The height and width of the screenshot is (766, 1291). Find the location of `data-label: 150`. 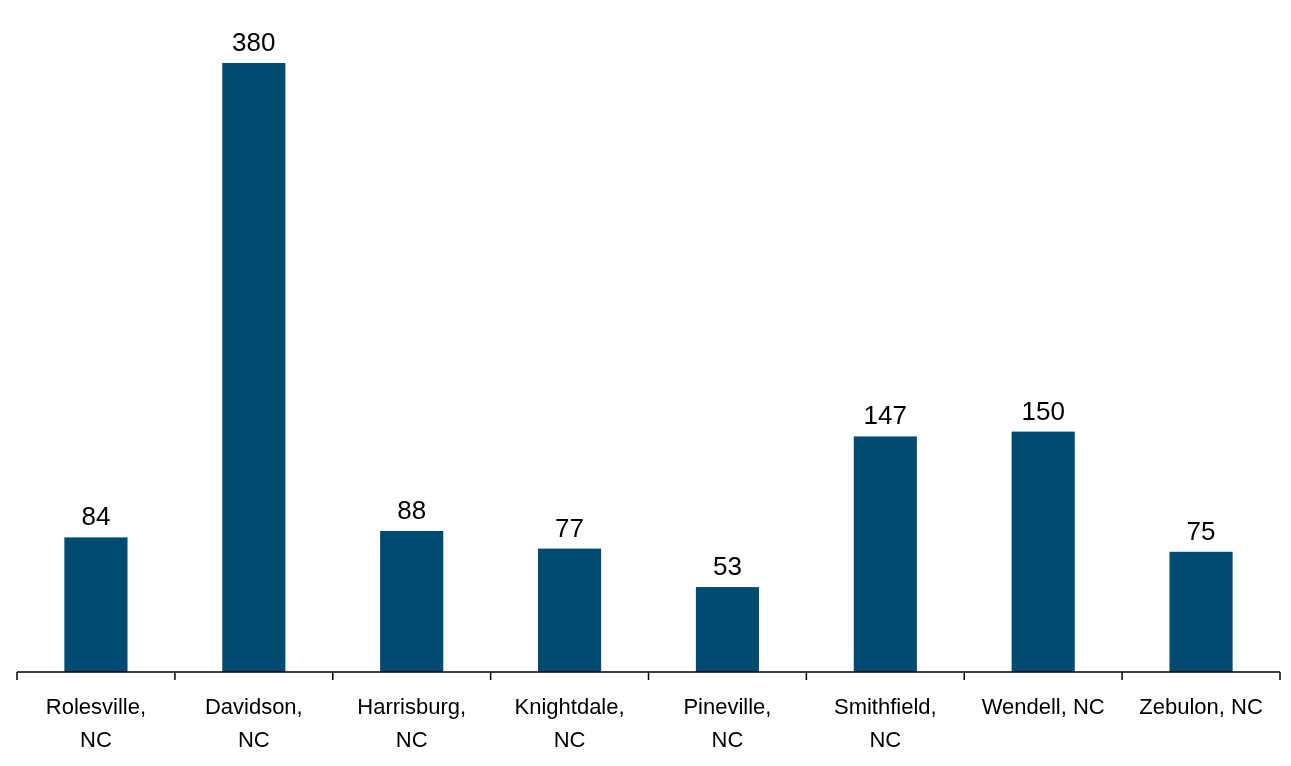

data-label: 150 is located at coordinates (1043, 410).